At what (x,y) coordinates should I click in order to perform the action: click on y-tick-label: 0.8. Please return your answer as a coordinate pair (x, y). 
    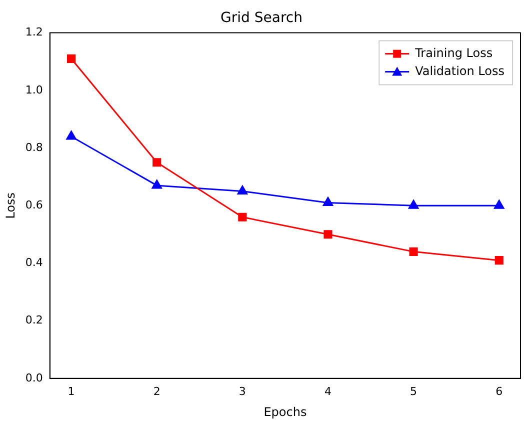
    Looking at the image, I should click on (34, 147).